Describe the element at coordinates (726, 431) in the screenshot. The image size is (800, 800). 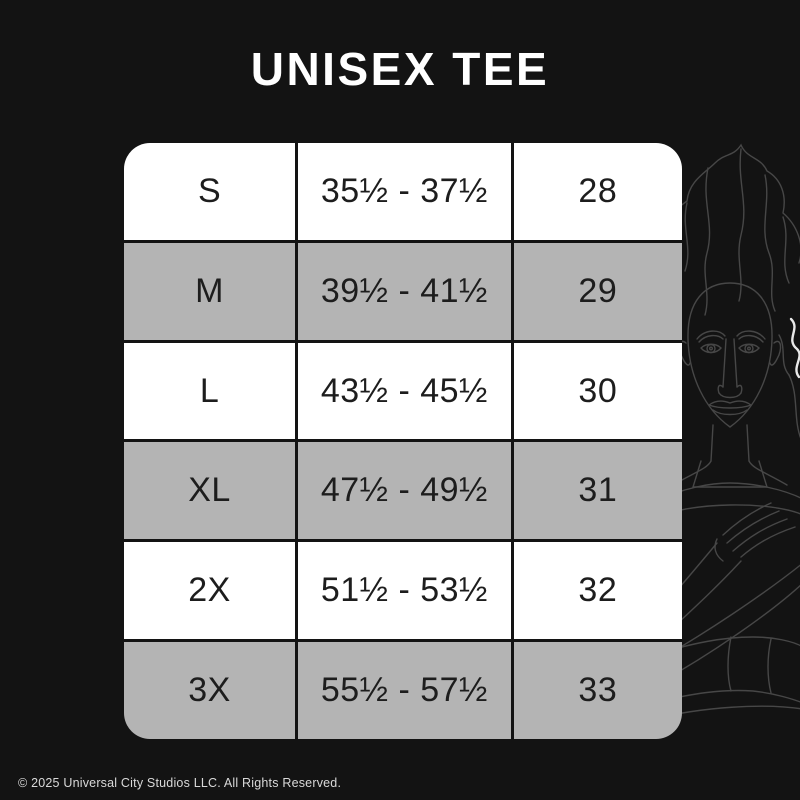
I see `bride-of-frankenstein-line-art` at that location.